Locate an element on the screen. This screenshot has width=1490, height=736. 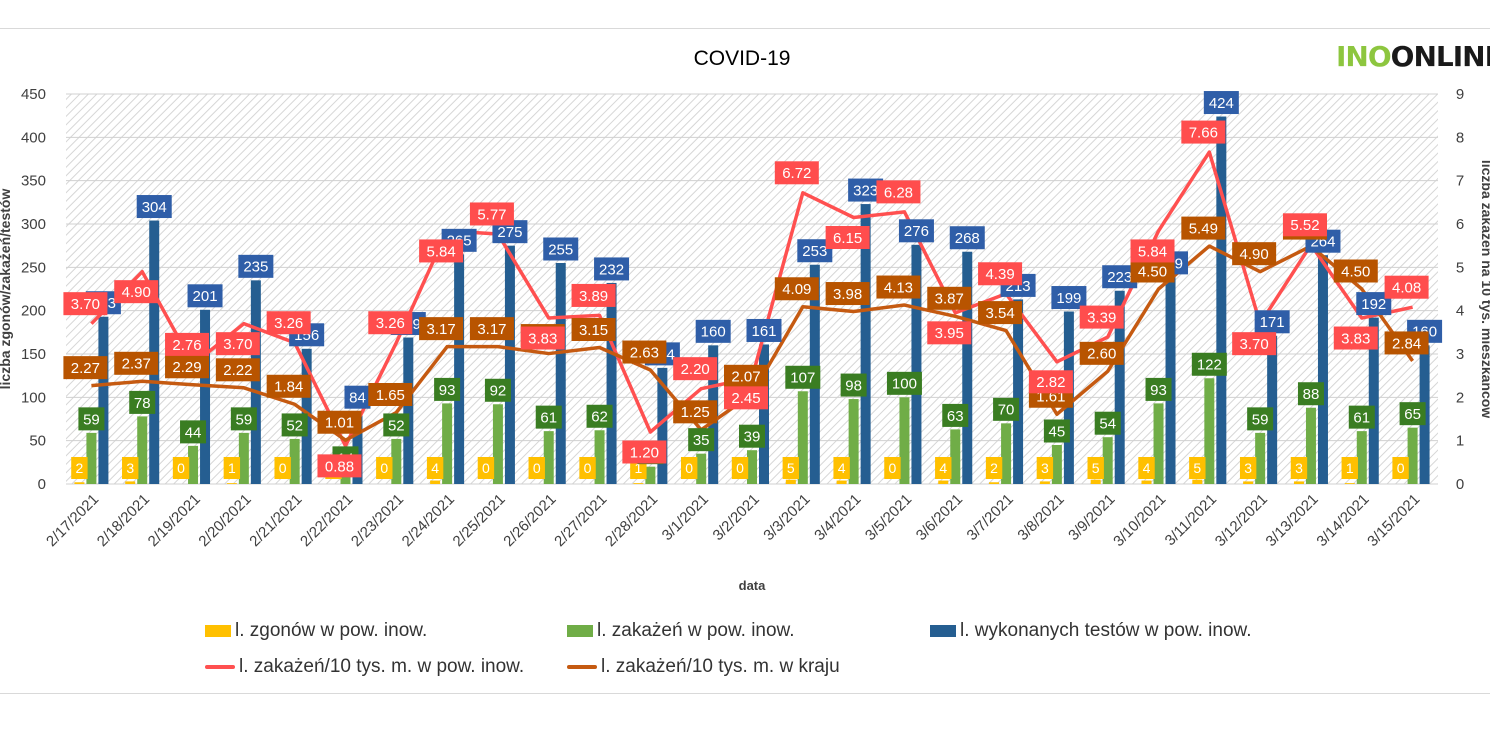
x-tick-label: 3/3/2021 is located at coordinates (786, 517).